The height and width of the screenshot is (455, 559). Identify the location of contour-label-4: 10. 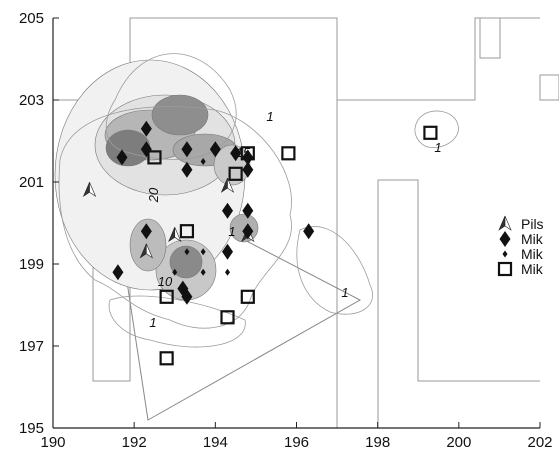
(165, 281).